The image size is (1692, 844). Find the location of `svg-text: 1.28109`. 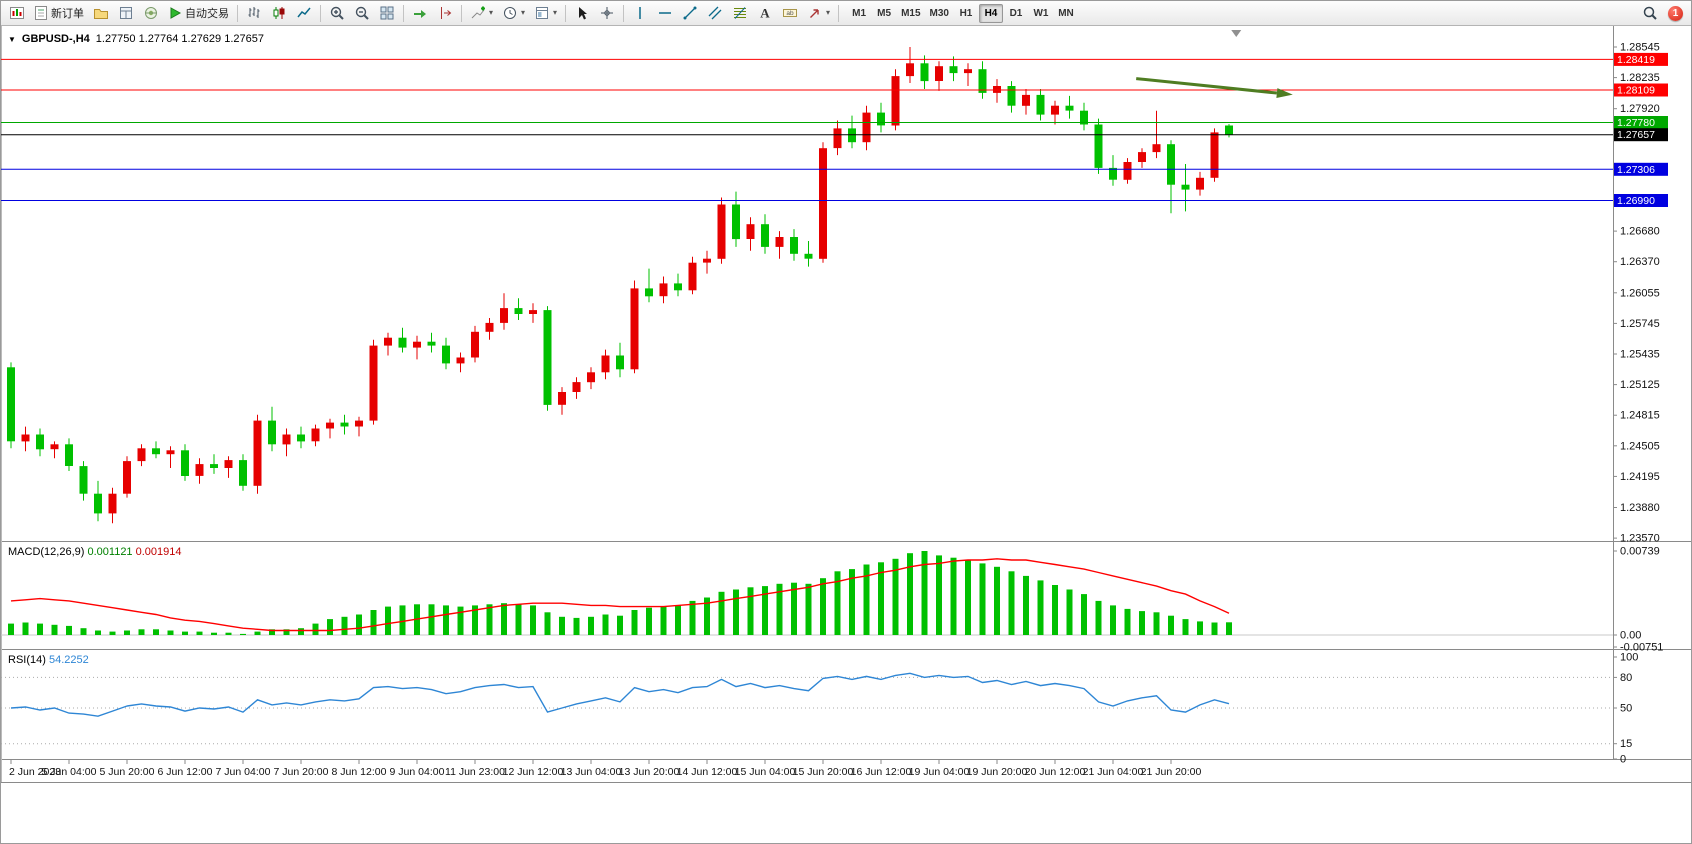

svg-text: 1.28109 is located at coordinates (1636, 91).